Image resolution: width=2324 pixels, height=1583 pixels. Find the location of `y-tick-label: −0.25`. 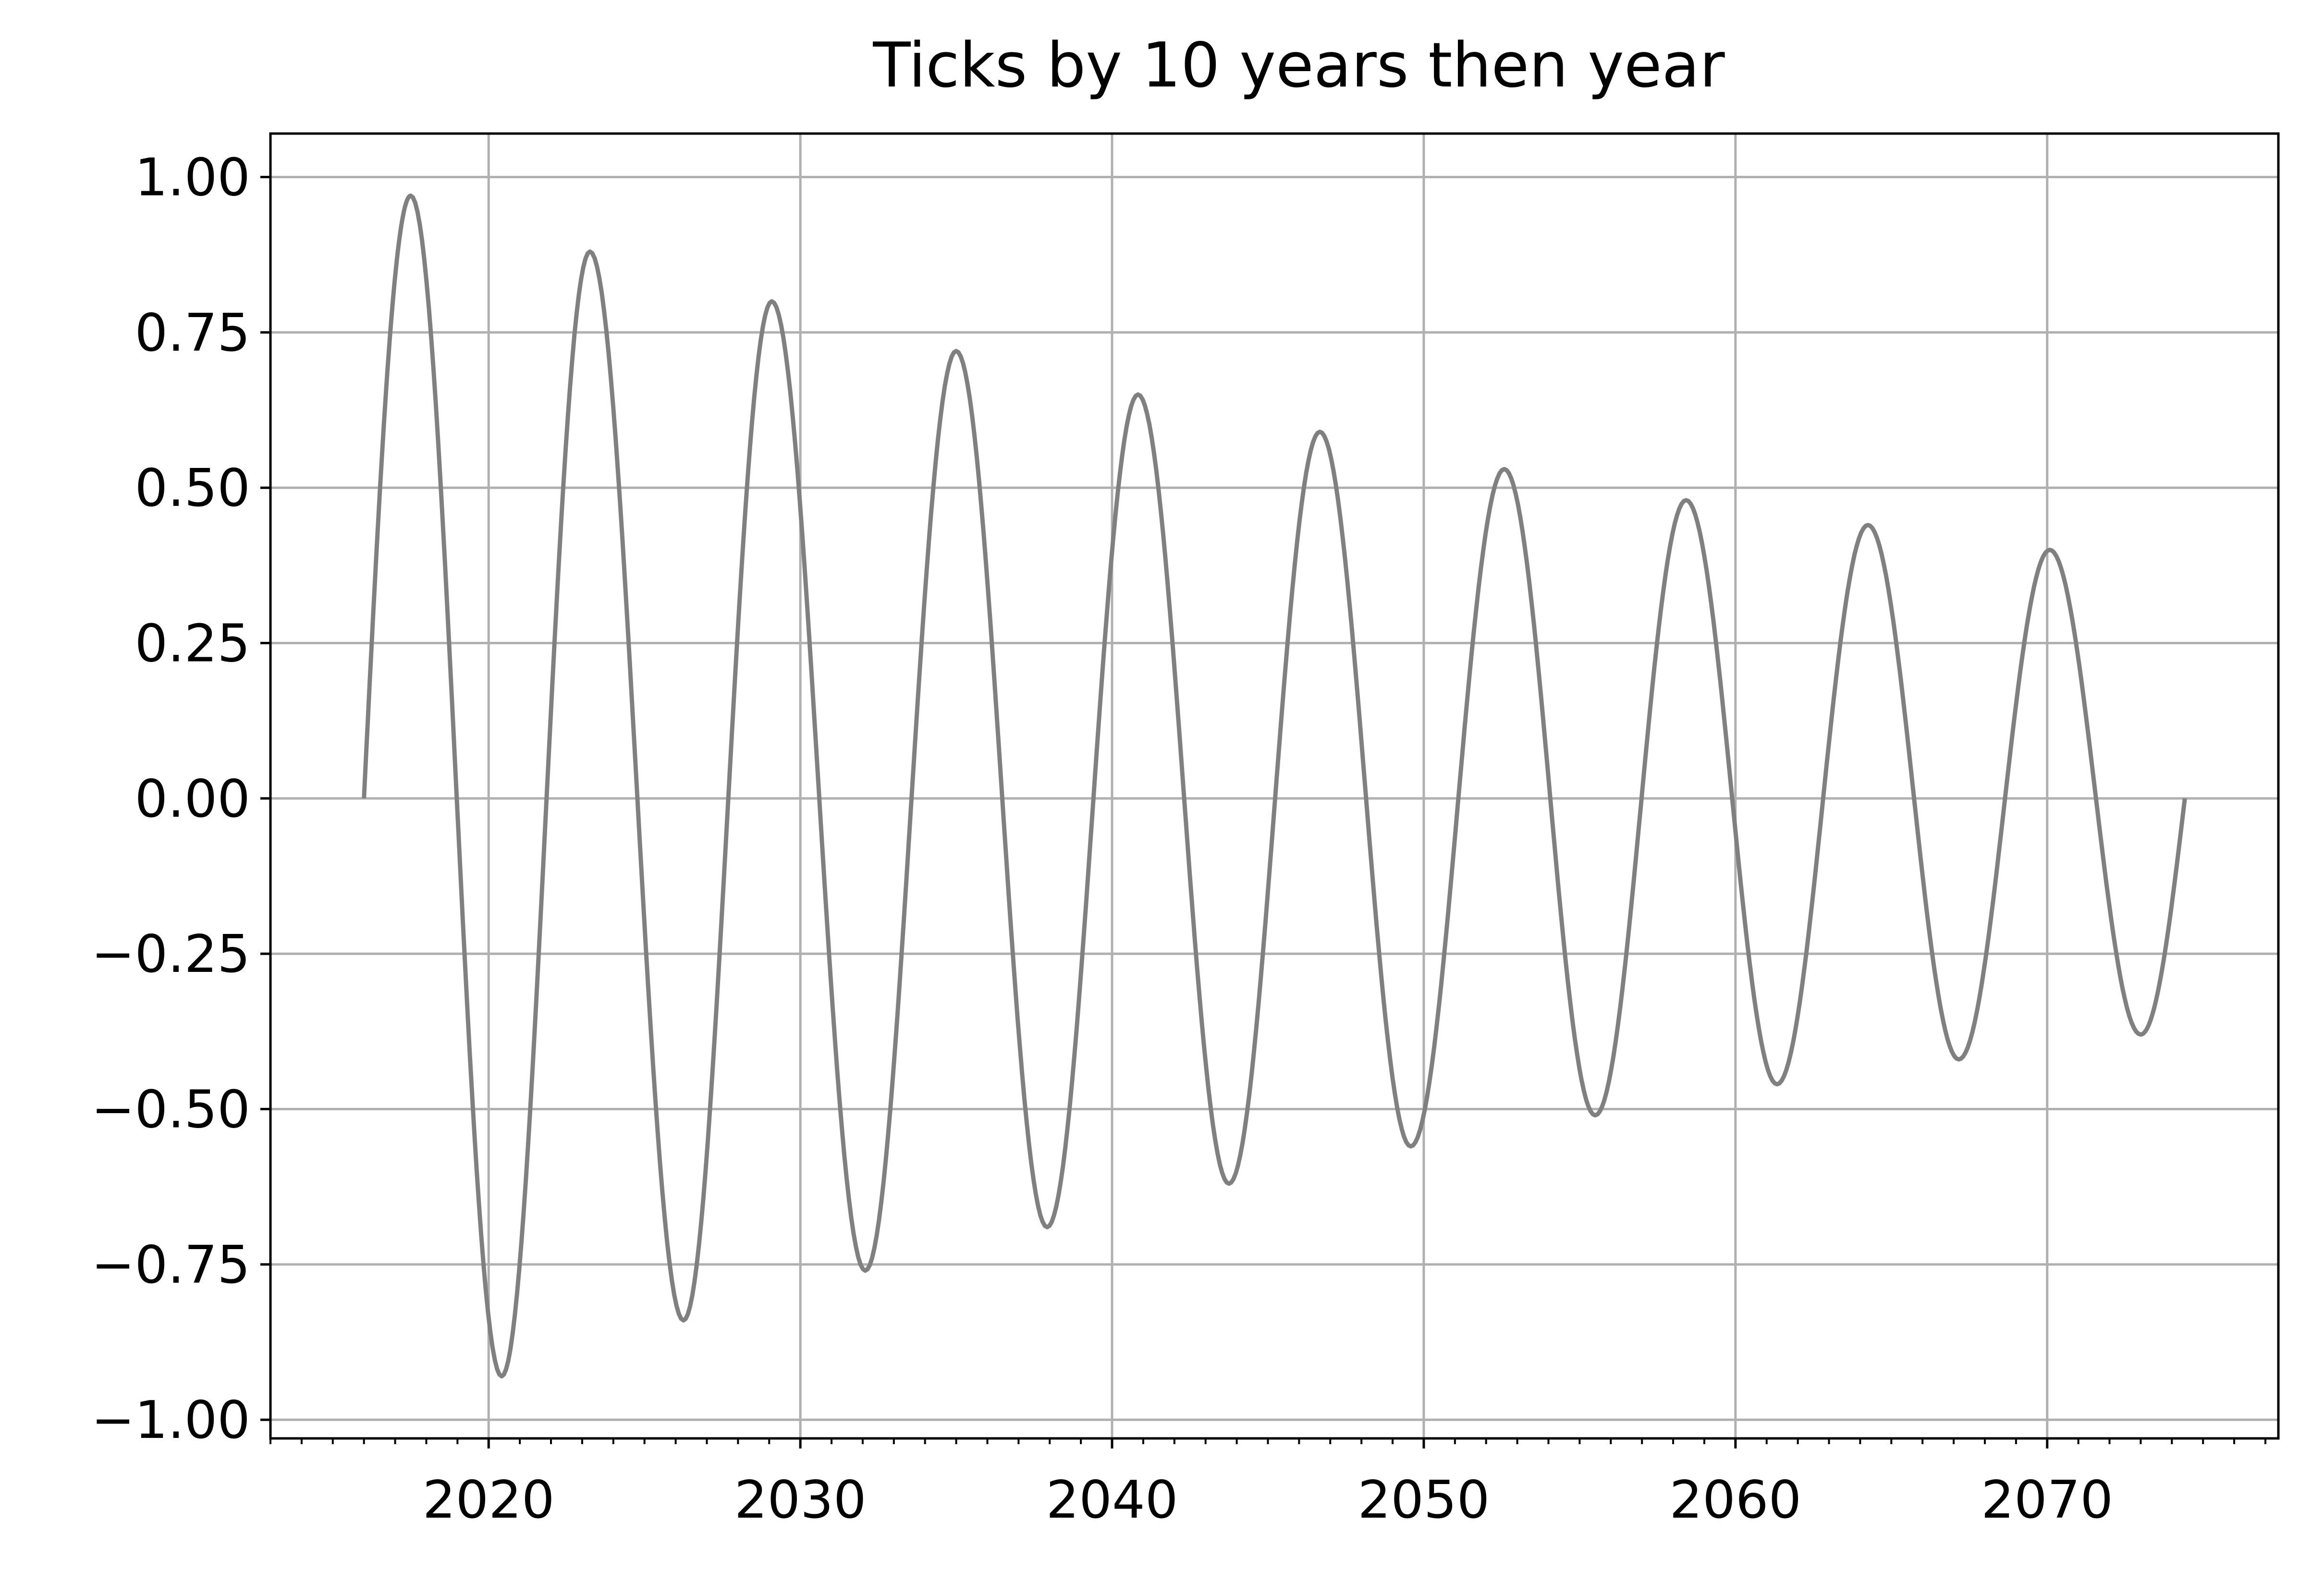

y-tick-label: −0.25 is located at coordinates (170, 954).